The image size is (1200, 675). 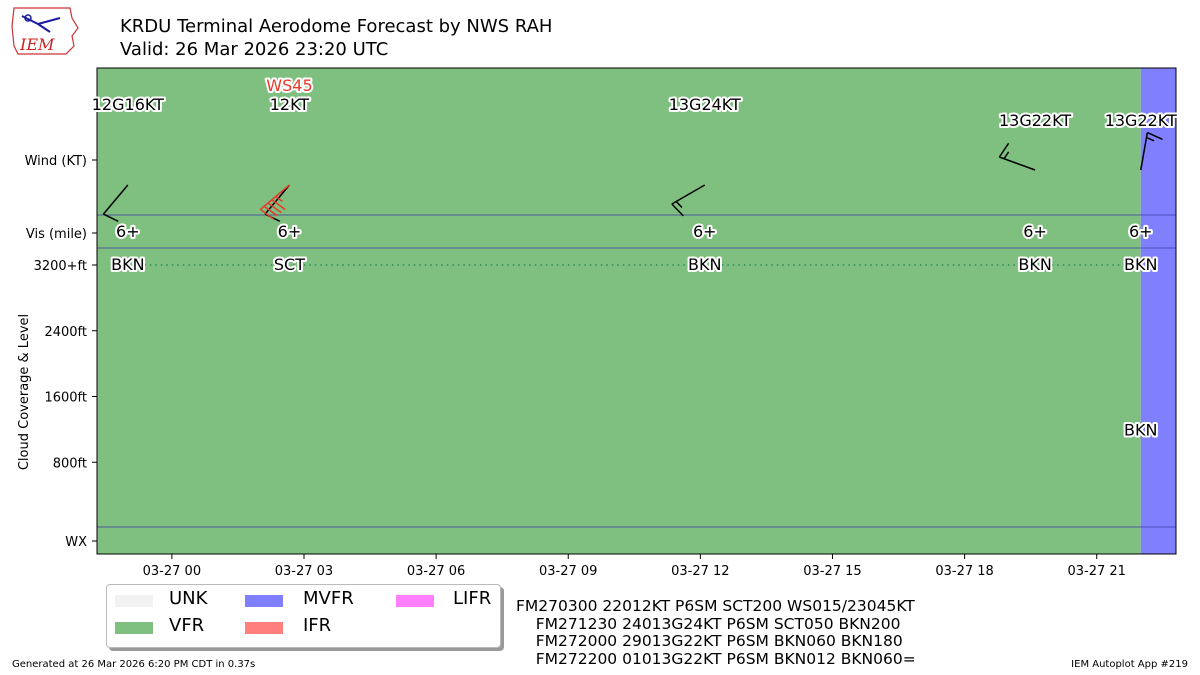 I want to click on legend-swatch-vfr, so click(x=134, y=628).